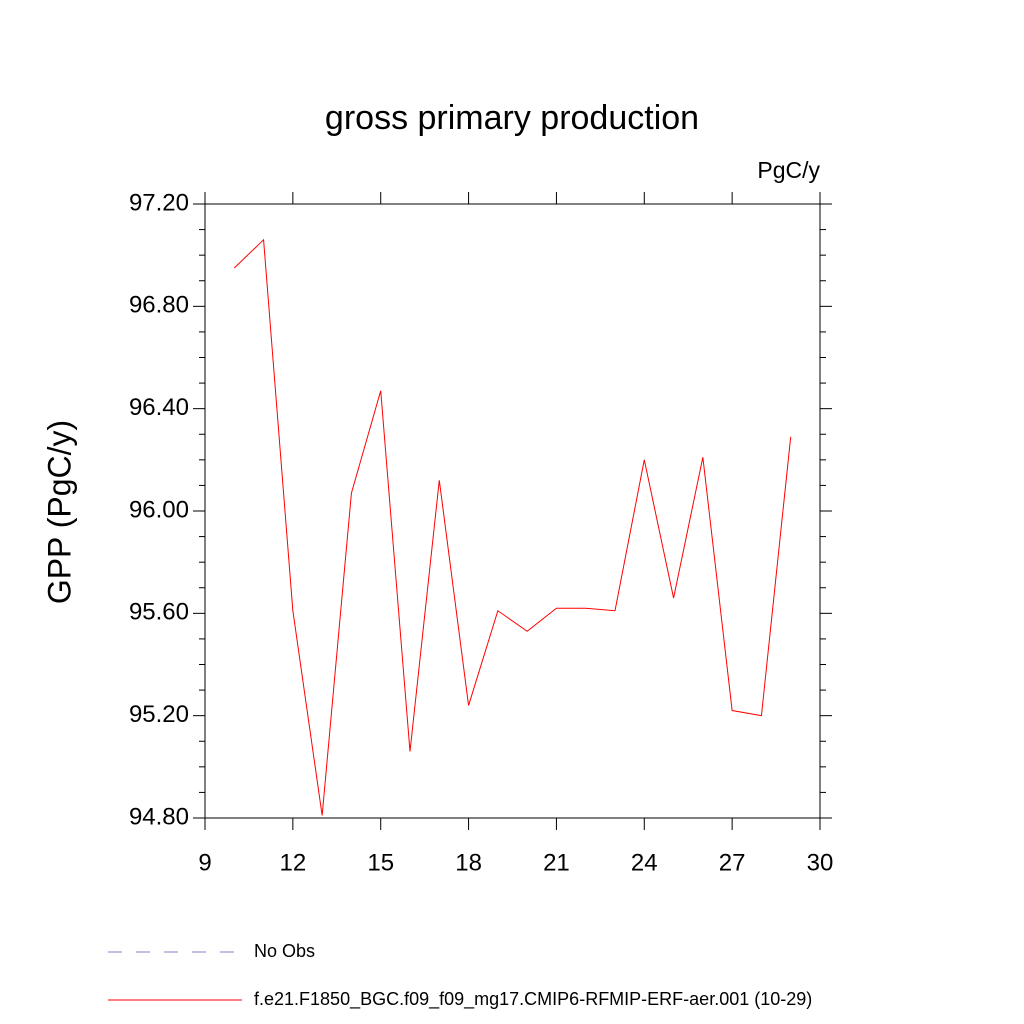 The image size is (1024, 1024). I want to click on y-tick-label: 95.60, so click(159, 612).